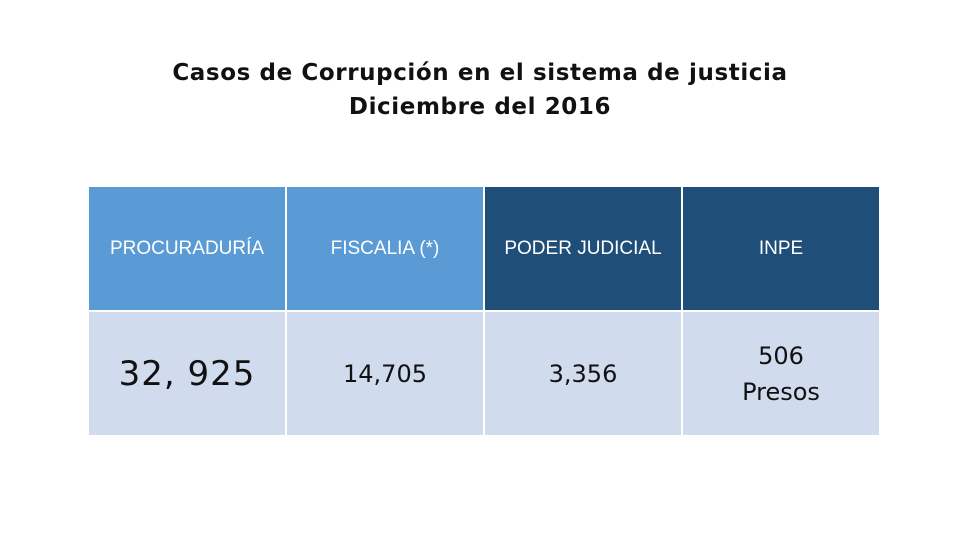 This screenshot has height=540, width=960. I want to click on value-inpe-cell: 506 Presos, so click(781, 373).